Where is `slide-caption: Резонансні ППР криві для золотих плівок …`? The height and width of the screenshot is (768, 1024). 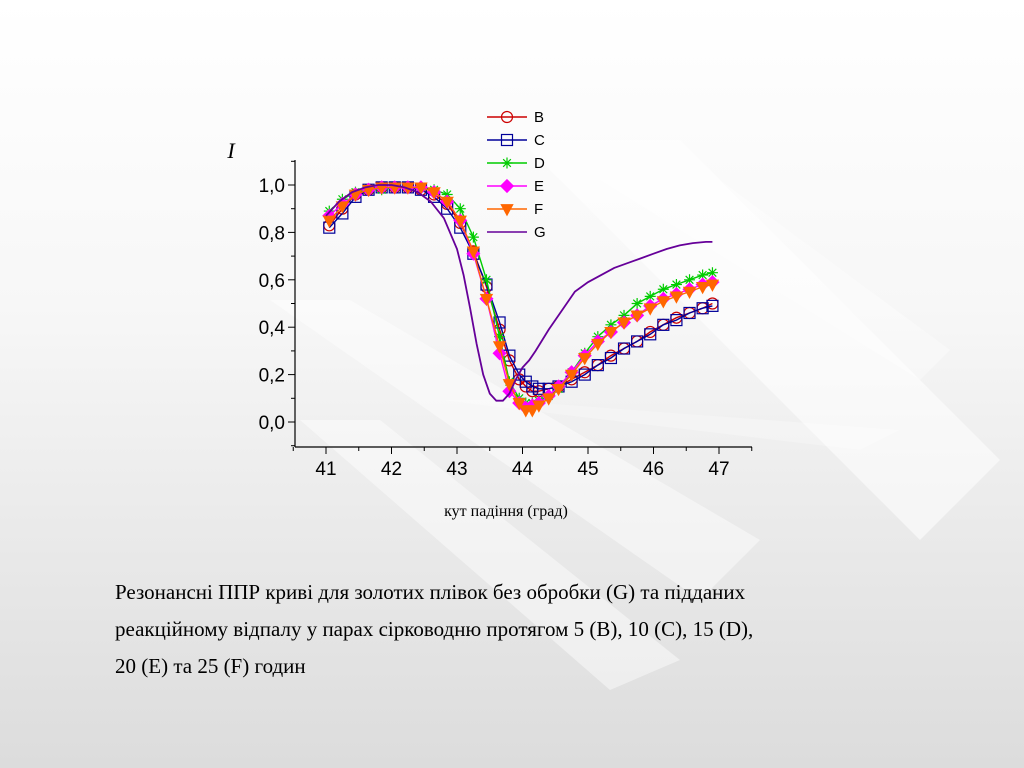
slide-caption: Резонансні ППР криві для золотих плівок … is located at coordinates (515, 629).